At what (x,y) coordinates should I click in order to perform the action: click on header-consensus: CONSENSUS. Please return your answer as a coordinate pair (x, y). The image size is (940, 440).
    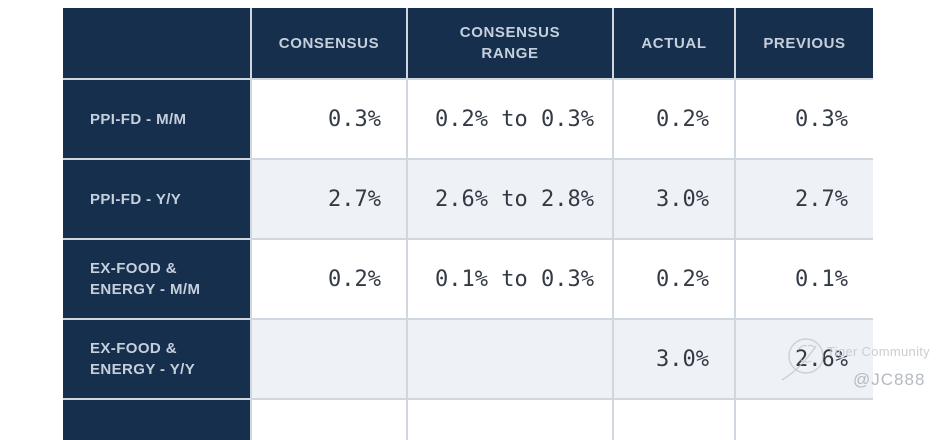
    Looking at the image, I should click on (329, 43).